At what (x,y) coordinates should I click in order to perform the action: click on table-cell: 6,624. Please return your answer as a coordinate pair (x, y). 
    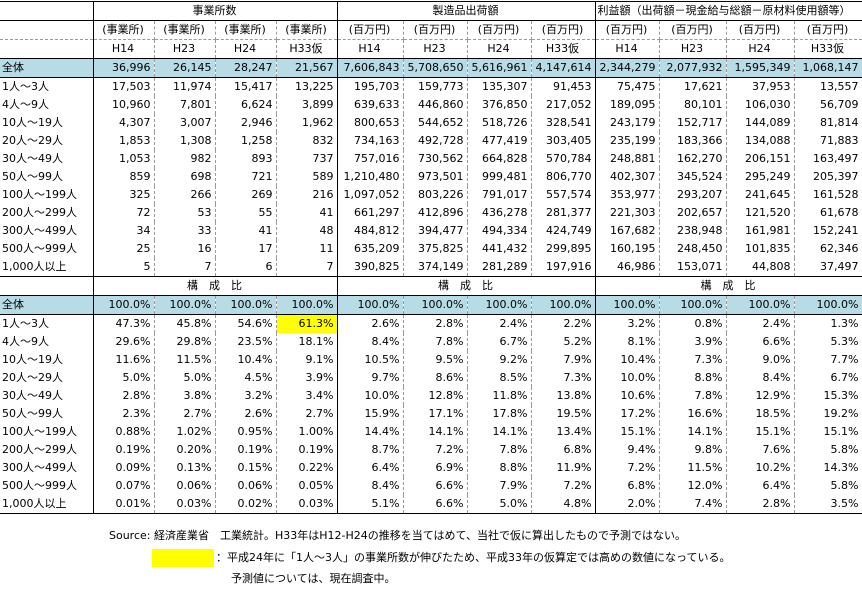
    Looking at the image, I should click on (246, 105).